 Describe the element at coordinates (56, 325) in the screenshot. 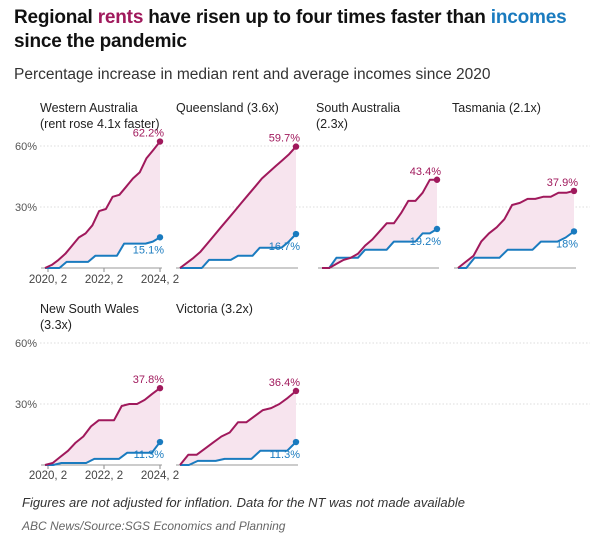

I see `panel-title: (3.3x)` at that location.